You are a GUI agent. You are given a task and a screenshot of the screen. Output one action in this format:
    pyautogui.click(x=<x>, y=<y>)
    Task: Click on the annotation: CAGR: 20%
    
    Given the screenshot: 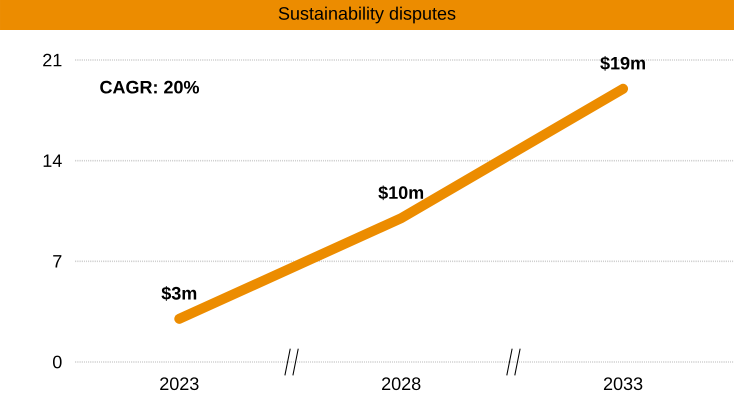 What is the action you would take?
    pyautogui.click(x=150, y=87)
    